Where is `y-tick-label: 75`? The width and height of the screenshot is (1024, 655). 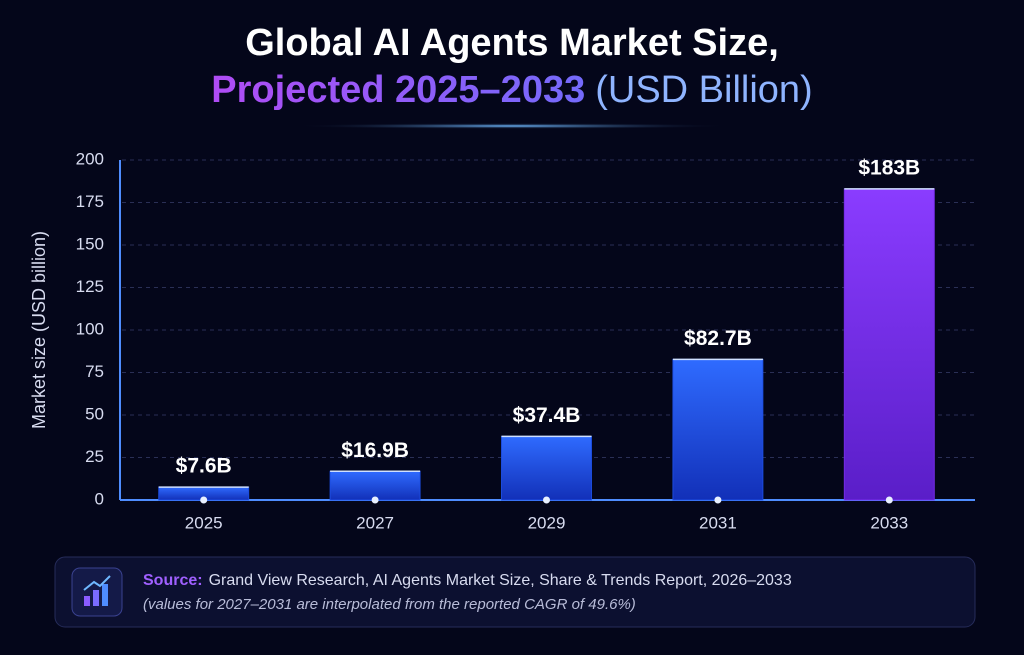 y-tick-label: 75 is located at coordinates (94, 371).